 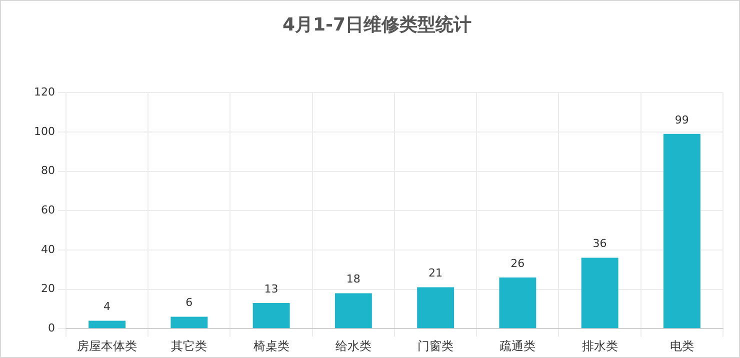 What do you see at coordinates (107, 345) in the screenshot?
I see `x-tick-label: 房屋本体类` at bounding box center [107, 345].